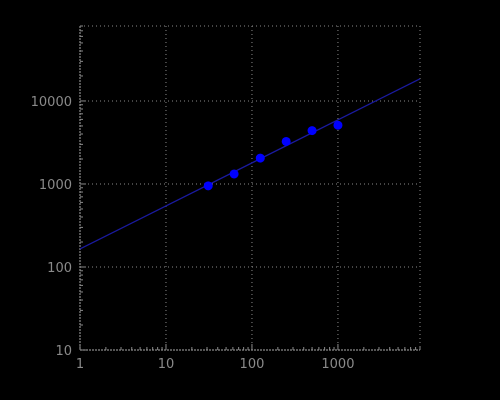 This screenshot has width=500, height=400. Describe the element at coordinates (55, 185) in the screenshot. I see `y-tick-label: 1000` at that location.